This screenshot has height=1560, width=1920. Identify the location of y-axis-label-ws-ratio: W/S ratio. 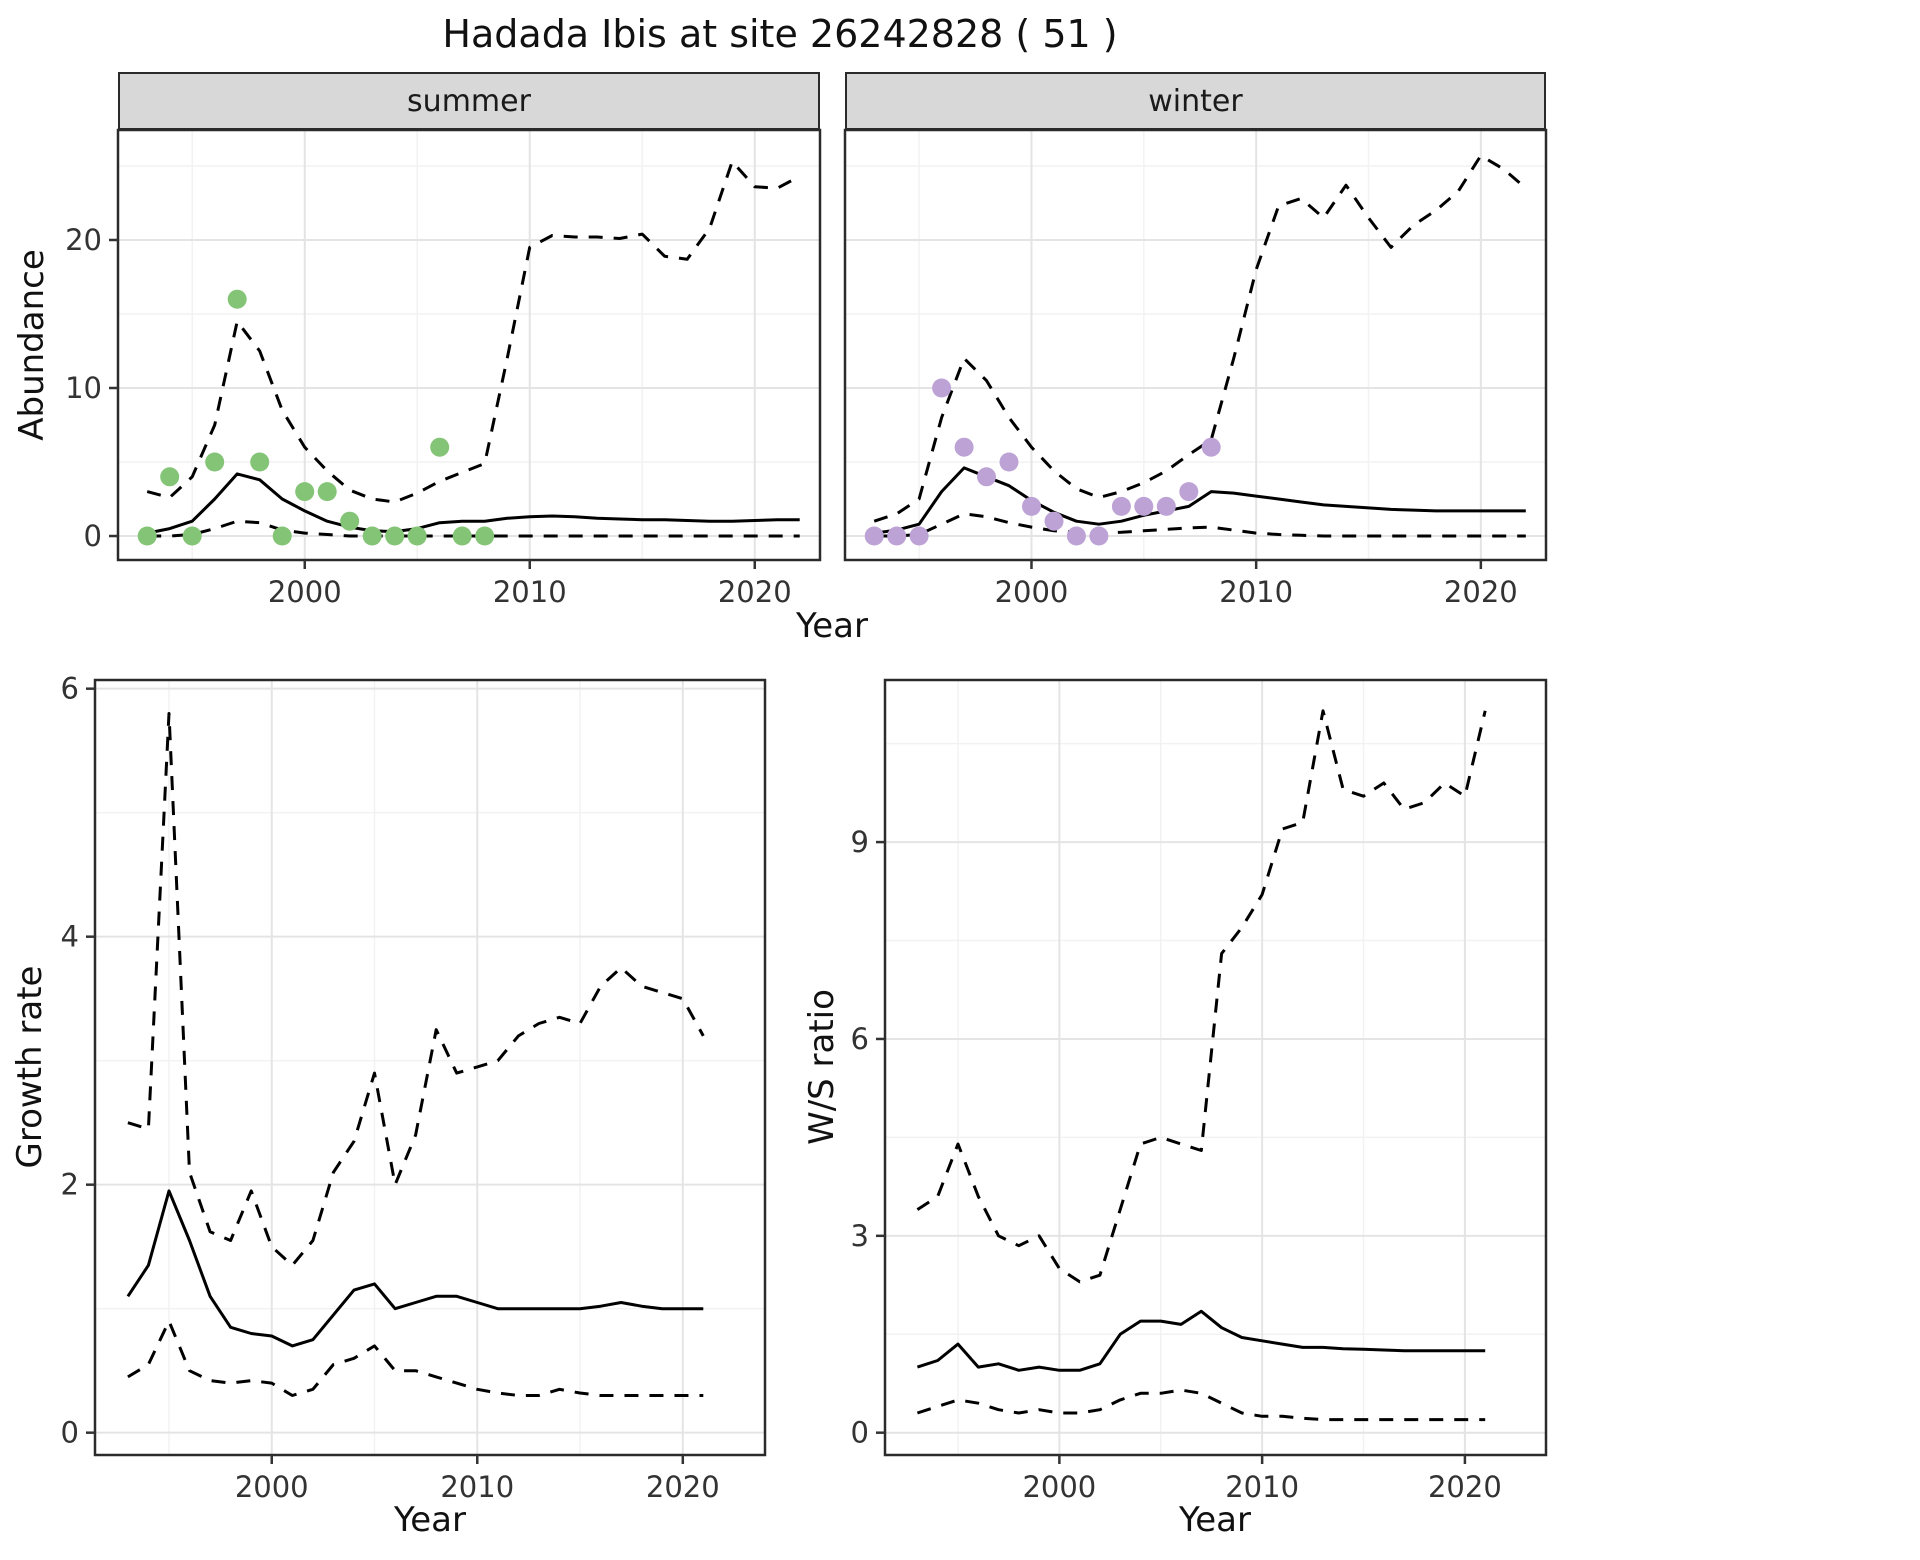
(822, 1067).